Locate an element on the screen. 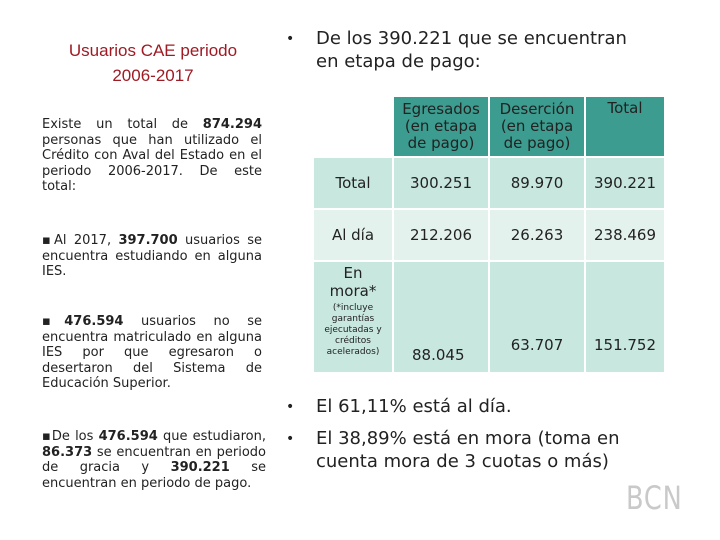 This screenshot has height=540, width=720. p4-number-3: 390.221 is located at coordinates (200, 467).